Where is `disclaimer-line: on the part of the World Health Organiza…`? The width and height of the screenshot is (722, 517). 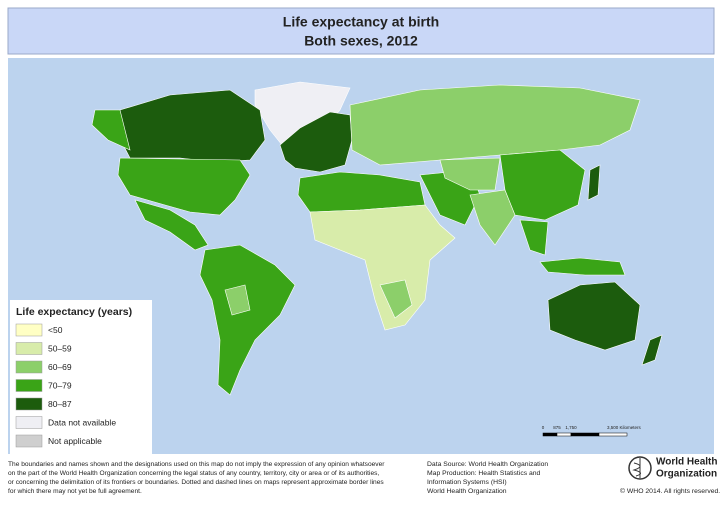
disclaimer-line: on the part of the World Health Organiza… is located at coordinates (193, 473).